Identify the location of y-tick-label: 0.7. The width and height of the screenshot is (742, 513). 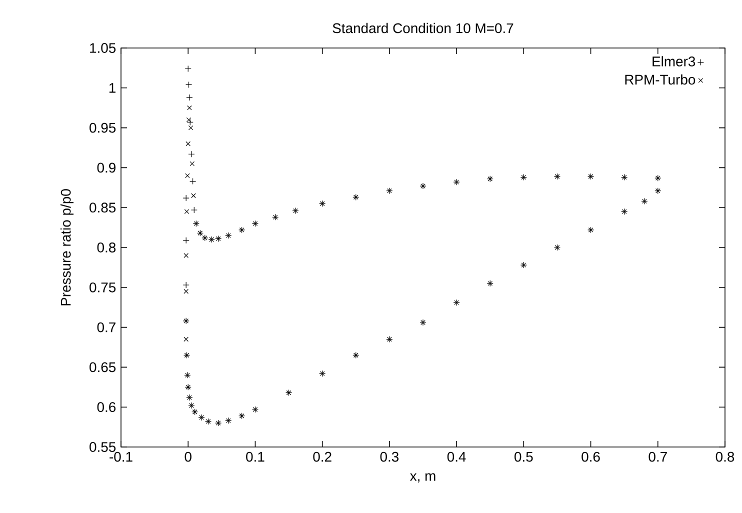
(106, 327).